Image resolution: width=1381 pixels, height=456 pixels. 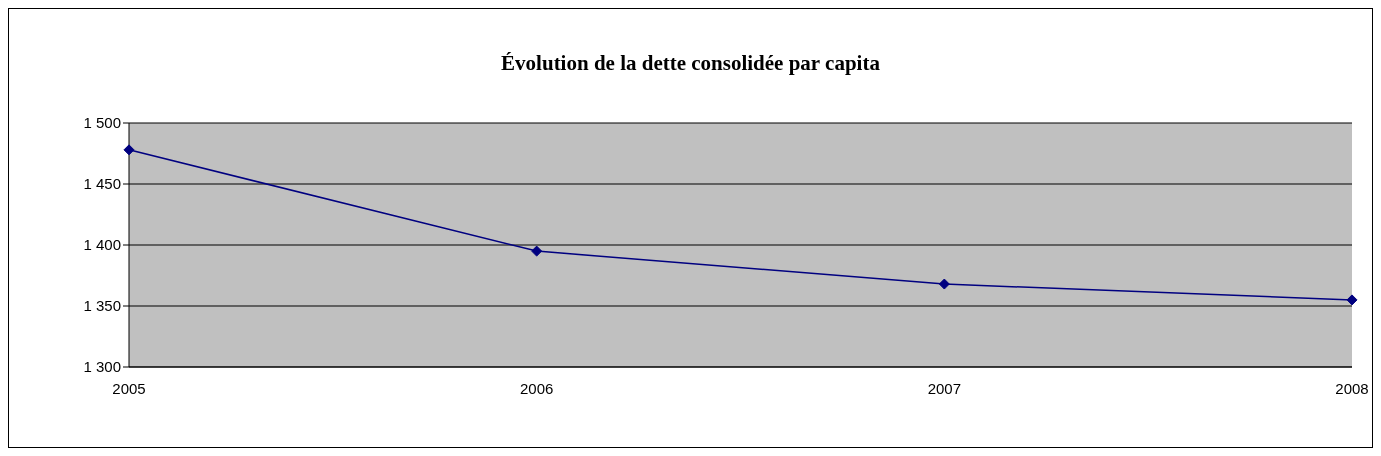 I want to click on y-tick-label: 1 350, so click(x=102, y=306).